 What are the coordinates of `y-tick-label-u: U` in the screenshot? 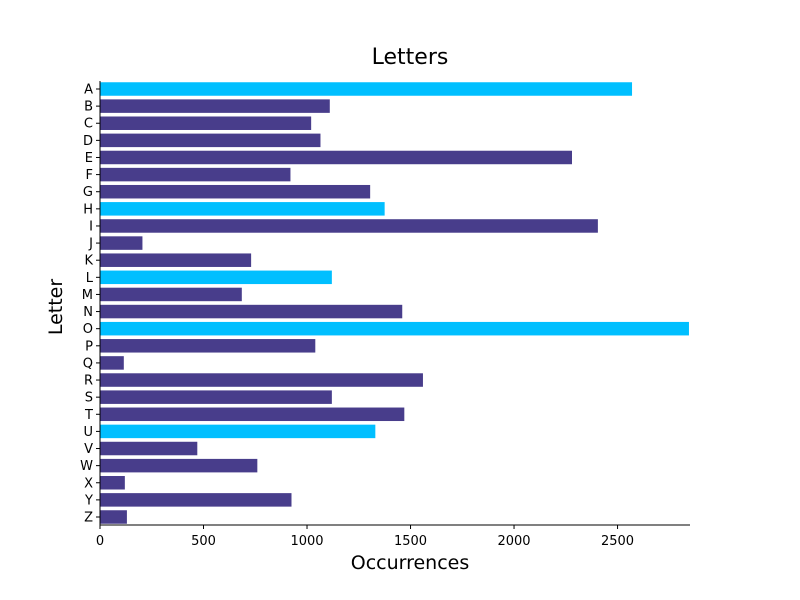 It's located at (88, 432).